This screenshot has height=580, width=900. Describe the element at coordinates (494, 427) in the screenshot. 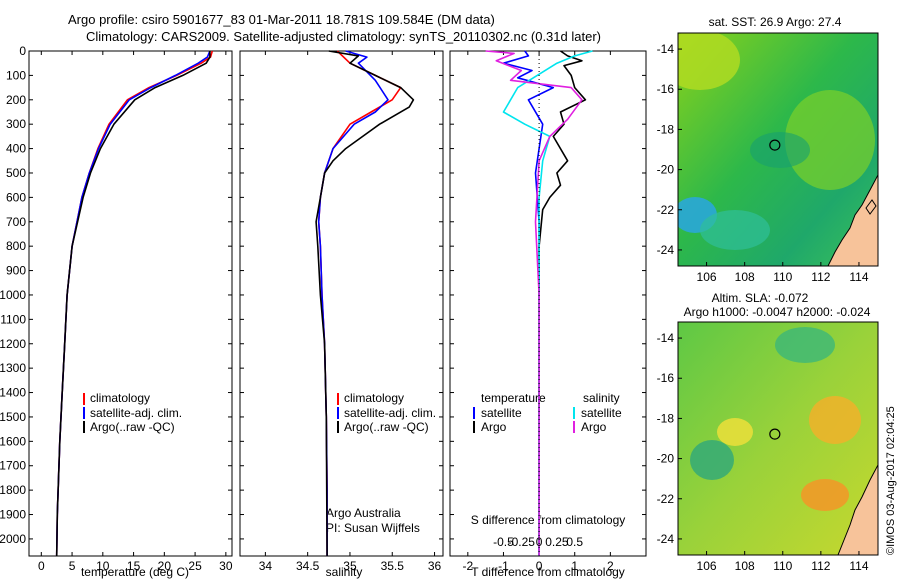

I see `legend-diff-targo-label: Argo` at that location.